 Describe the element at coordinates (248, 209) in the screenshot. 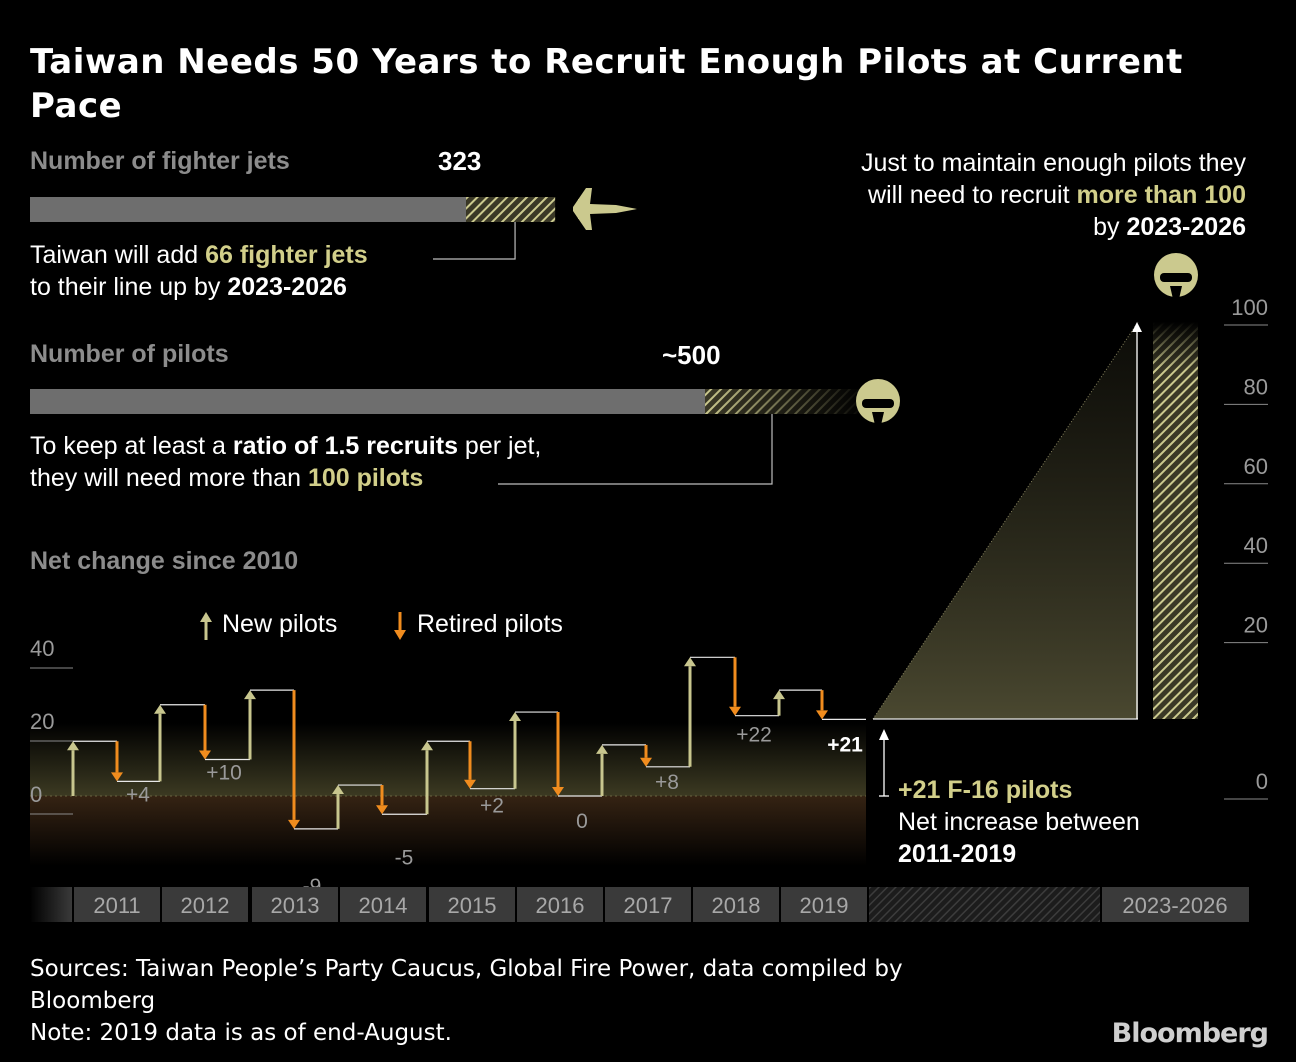

I see `jets-current-bar` at that location.